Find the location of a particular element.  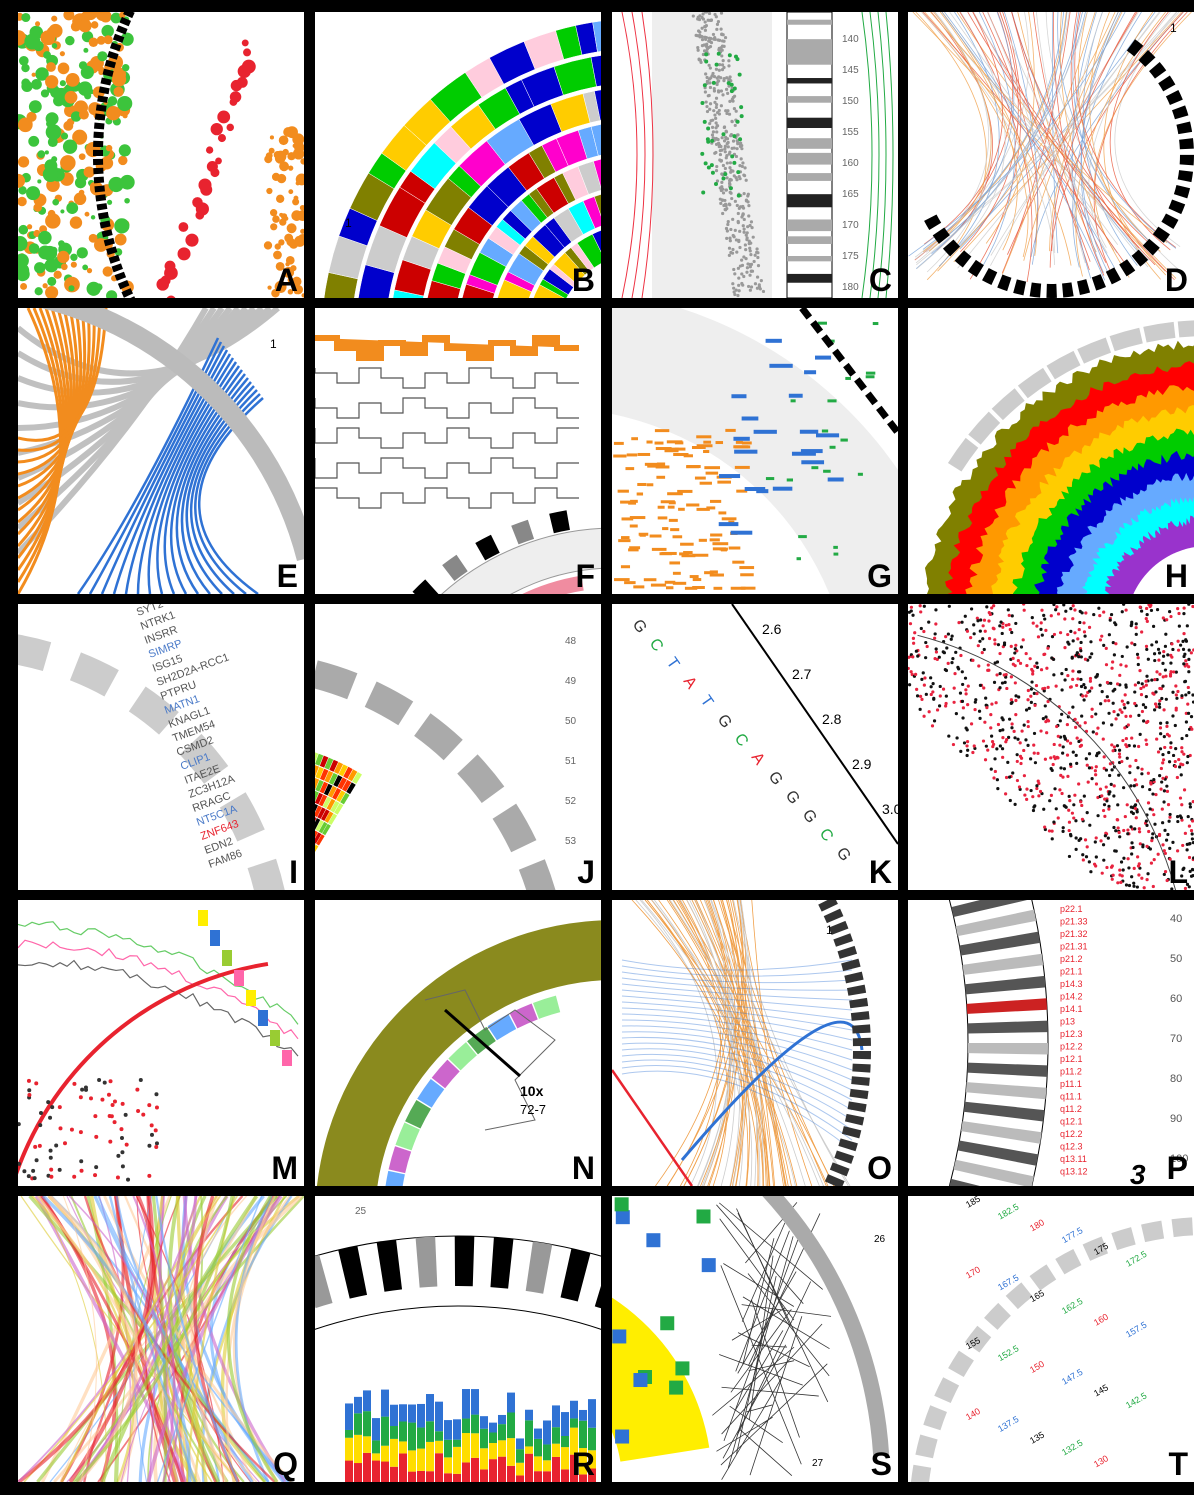

tick-label: 160 is located at coordinates (850, 163).